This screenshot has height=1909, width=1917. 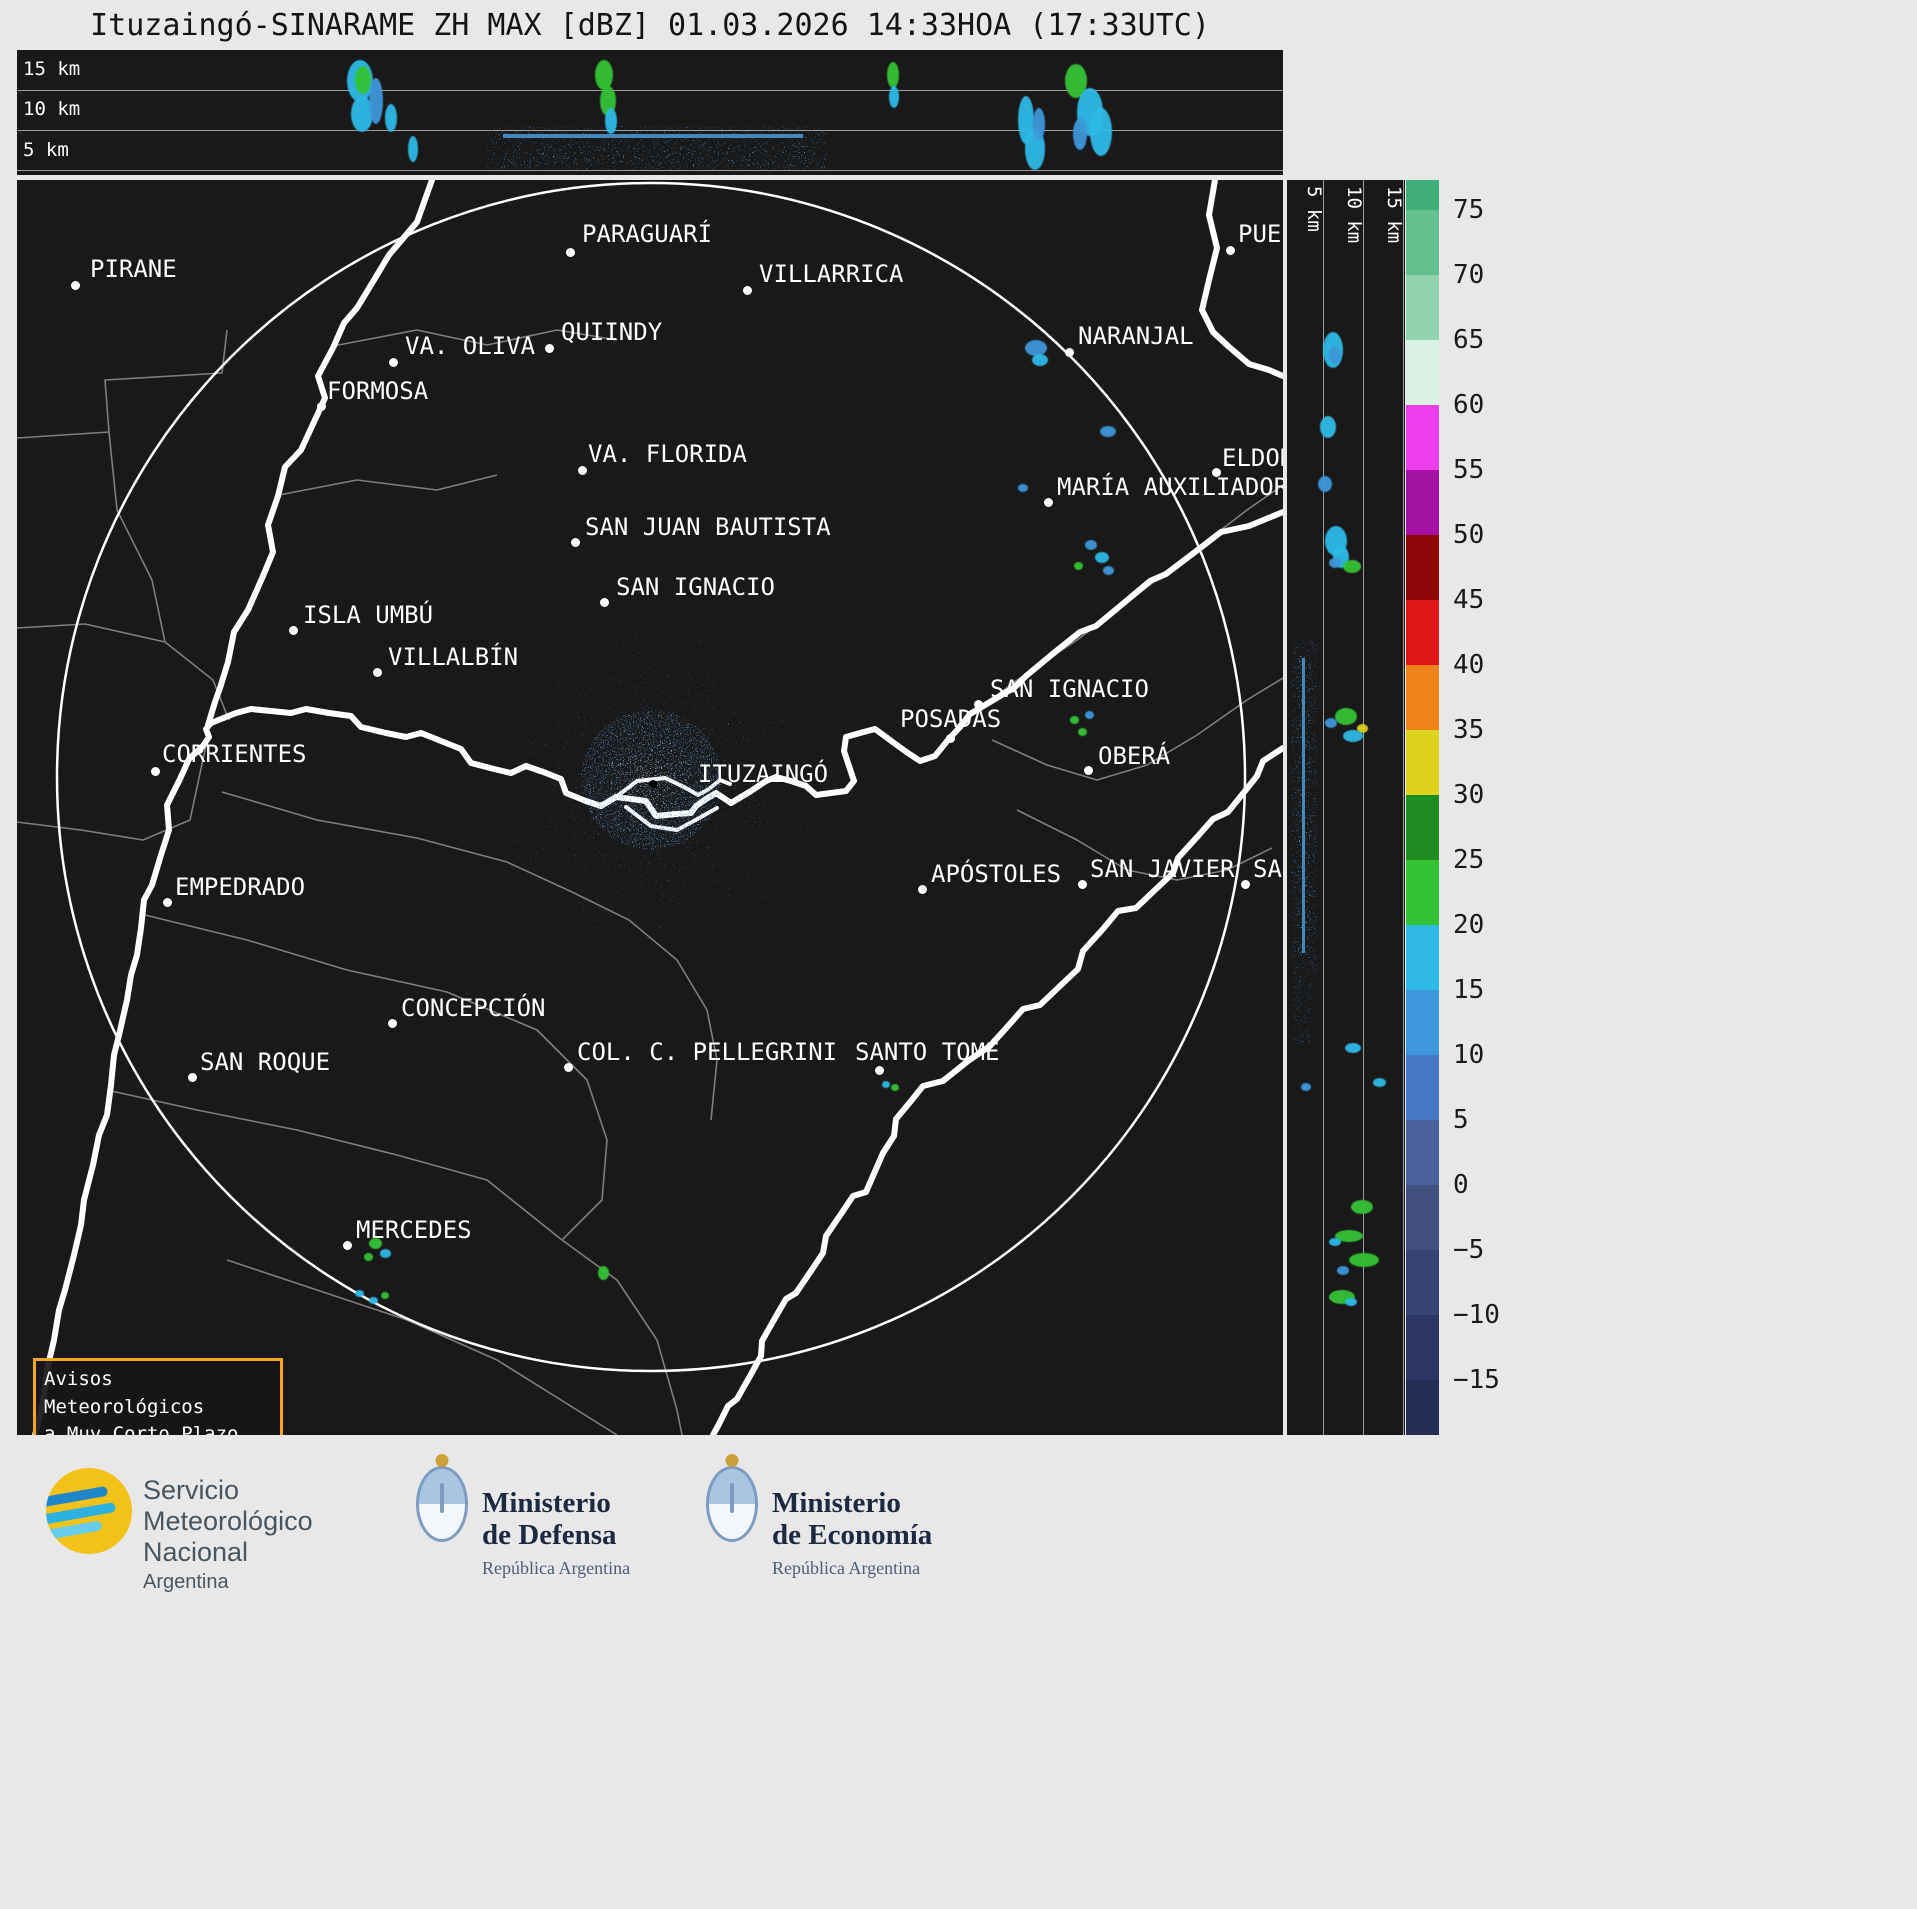 What do you see at coordinates (657, 148) in the screenshot?
I see `clutter-streak` at bounding box center [657, 148].